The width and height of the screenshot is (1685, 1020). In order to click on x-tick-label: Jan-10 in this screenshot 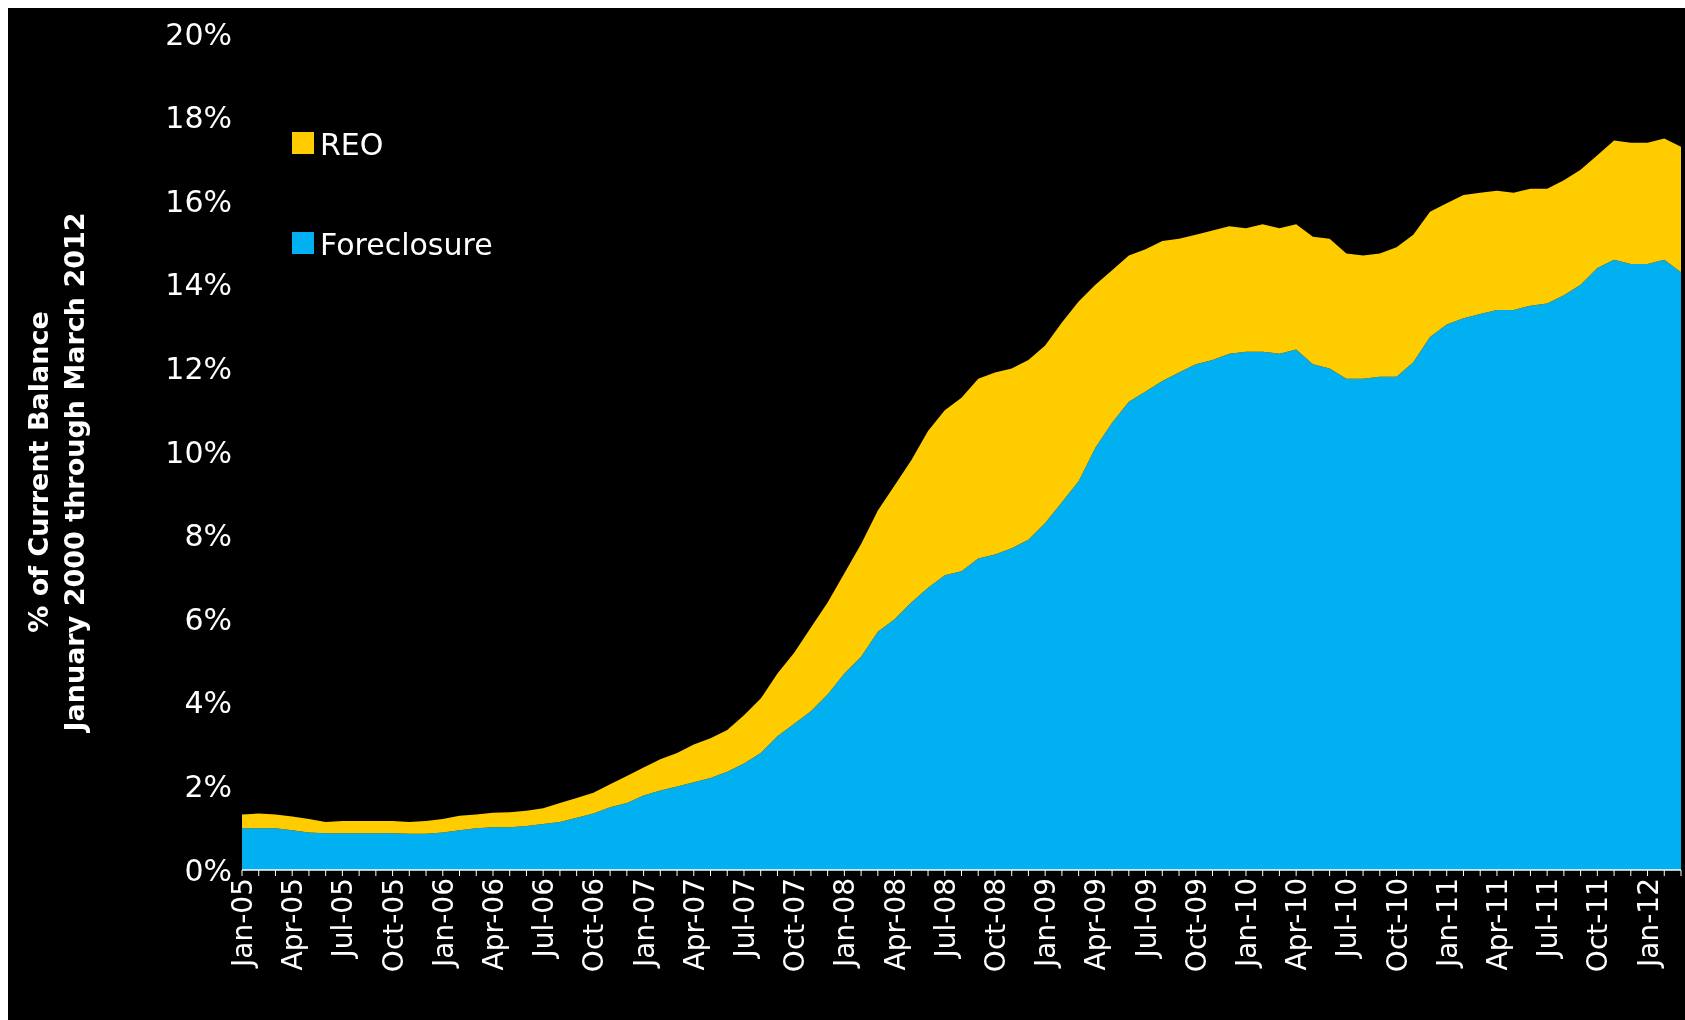, I will do `click(1246, 923)`.